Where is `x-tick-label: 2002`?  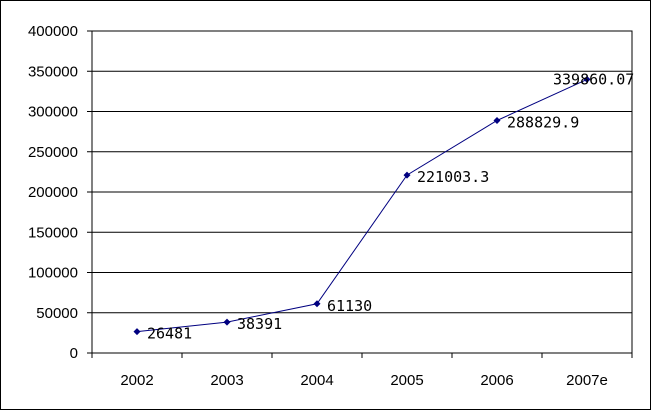 x-tick-label: 2002 is located at coordinates (136, 380).